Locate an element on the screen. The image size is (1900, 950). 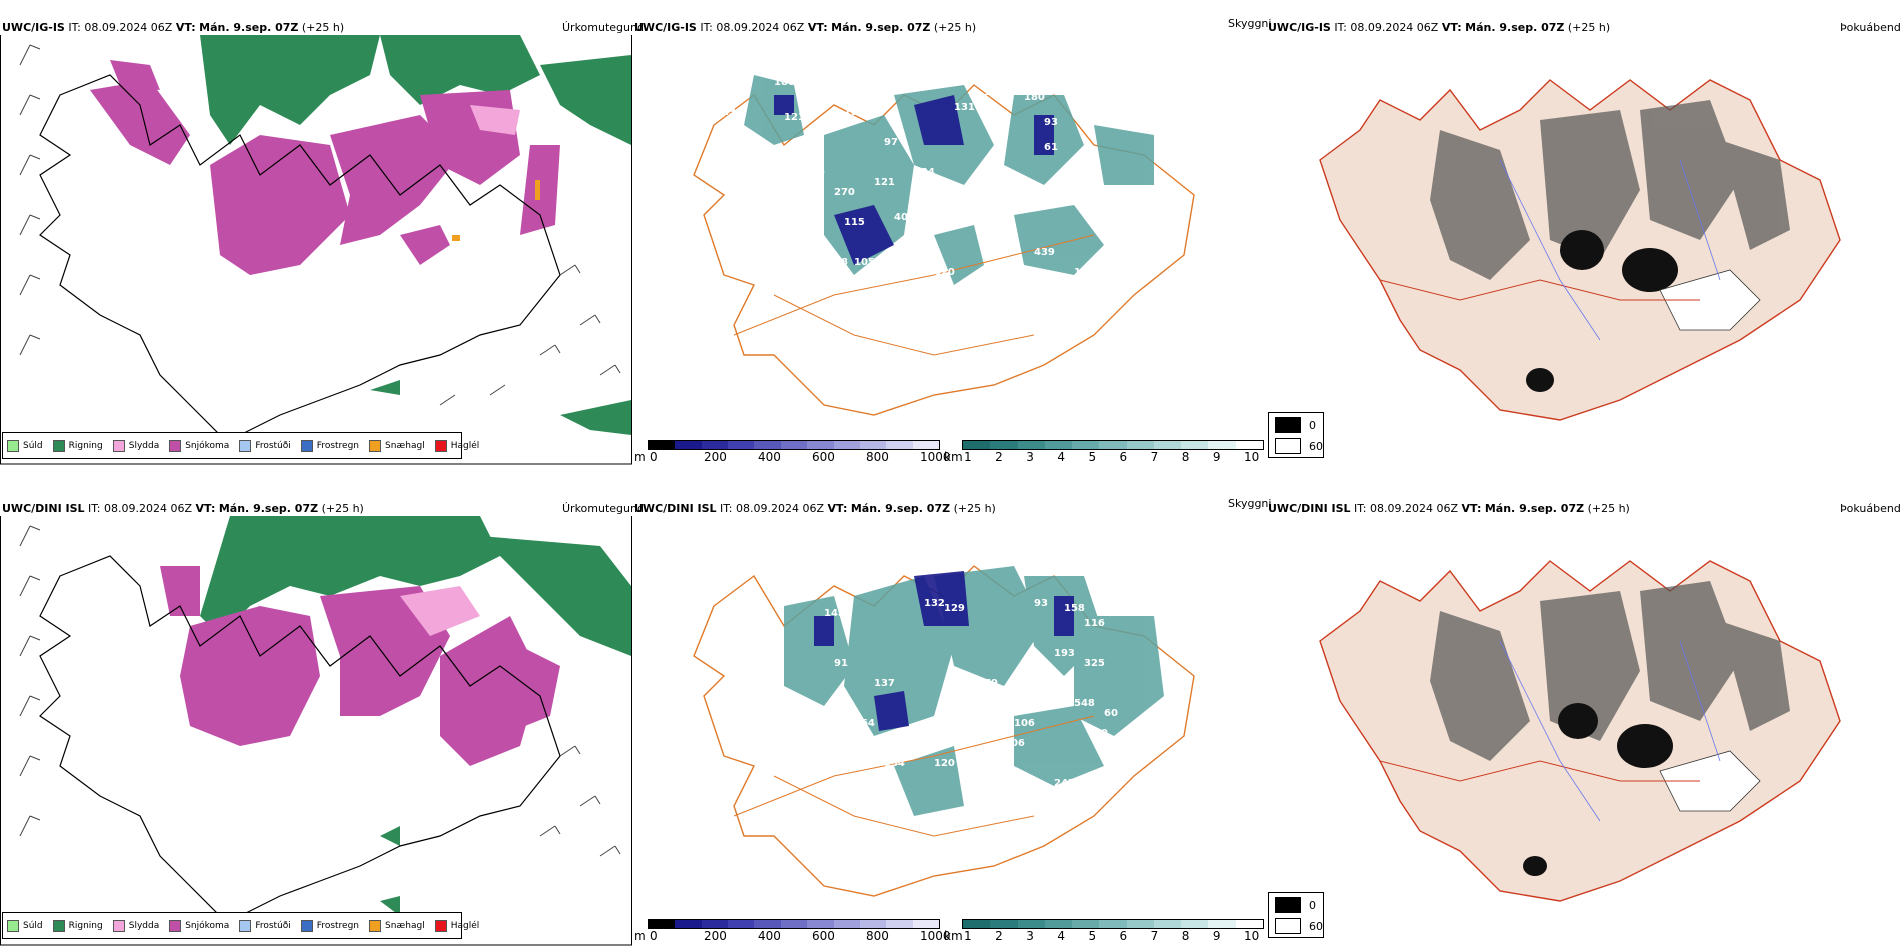
cloudbase-label: 91 is located at coordinates (841, 663).